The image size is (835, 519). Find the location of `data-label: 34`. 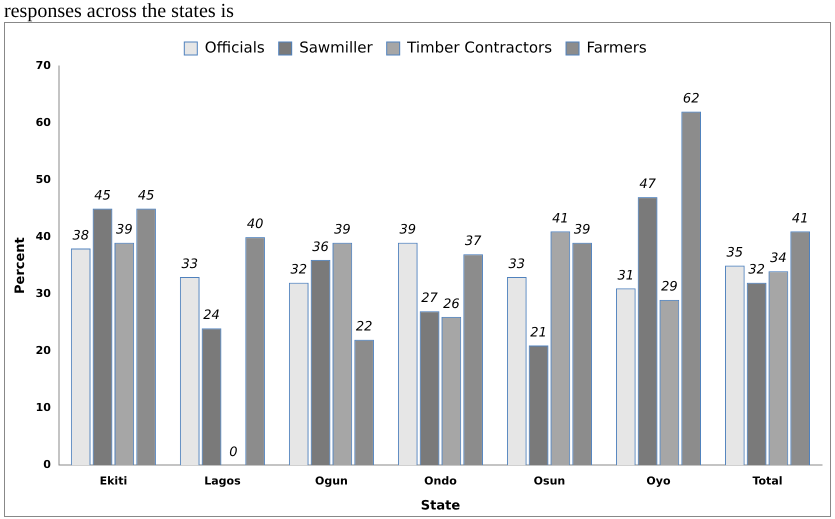

data-label: 34 is located at coordinates (778, 258).